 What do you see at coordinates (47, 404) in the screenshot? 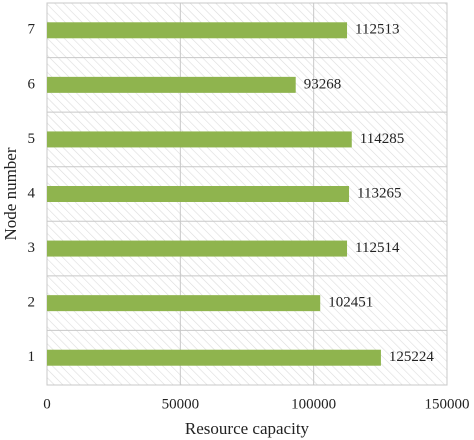
I see `x-tick-label: 0` at bounding box center [47, 404].